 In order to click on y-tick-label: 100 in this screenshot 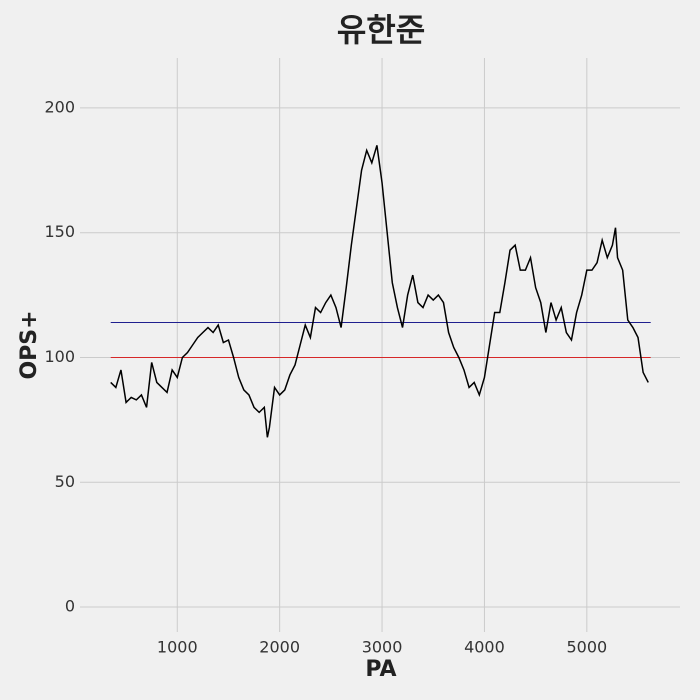, I will do `click(59, 356)`.